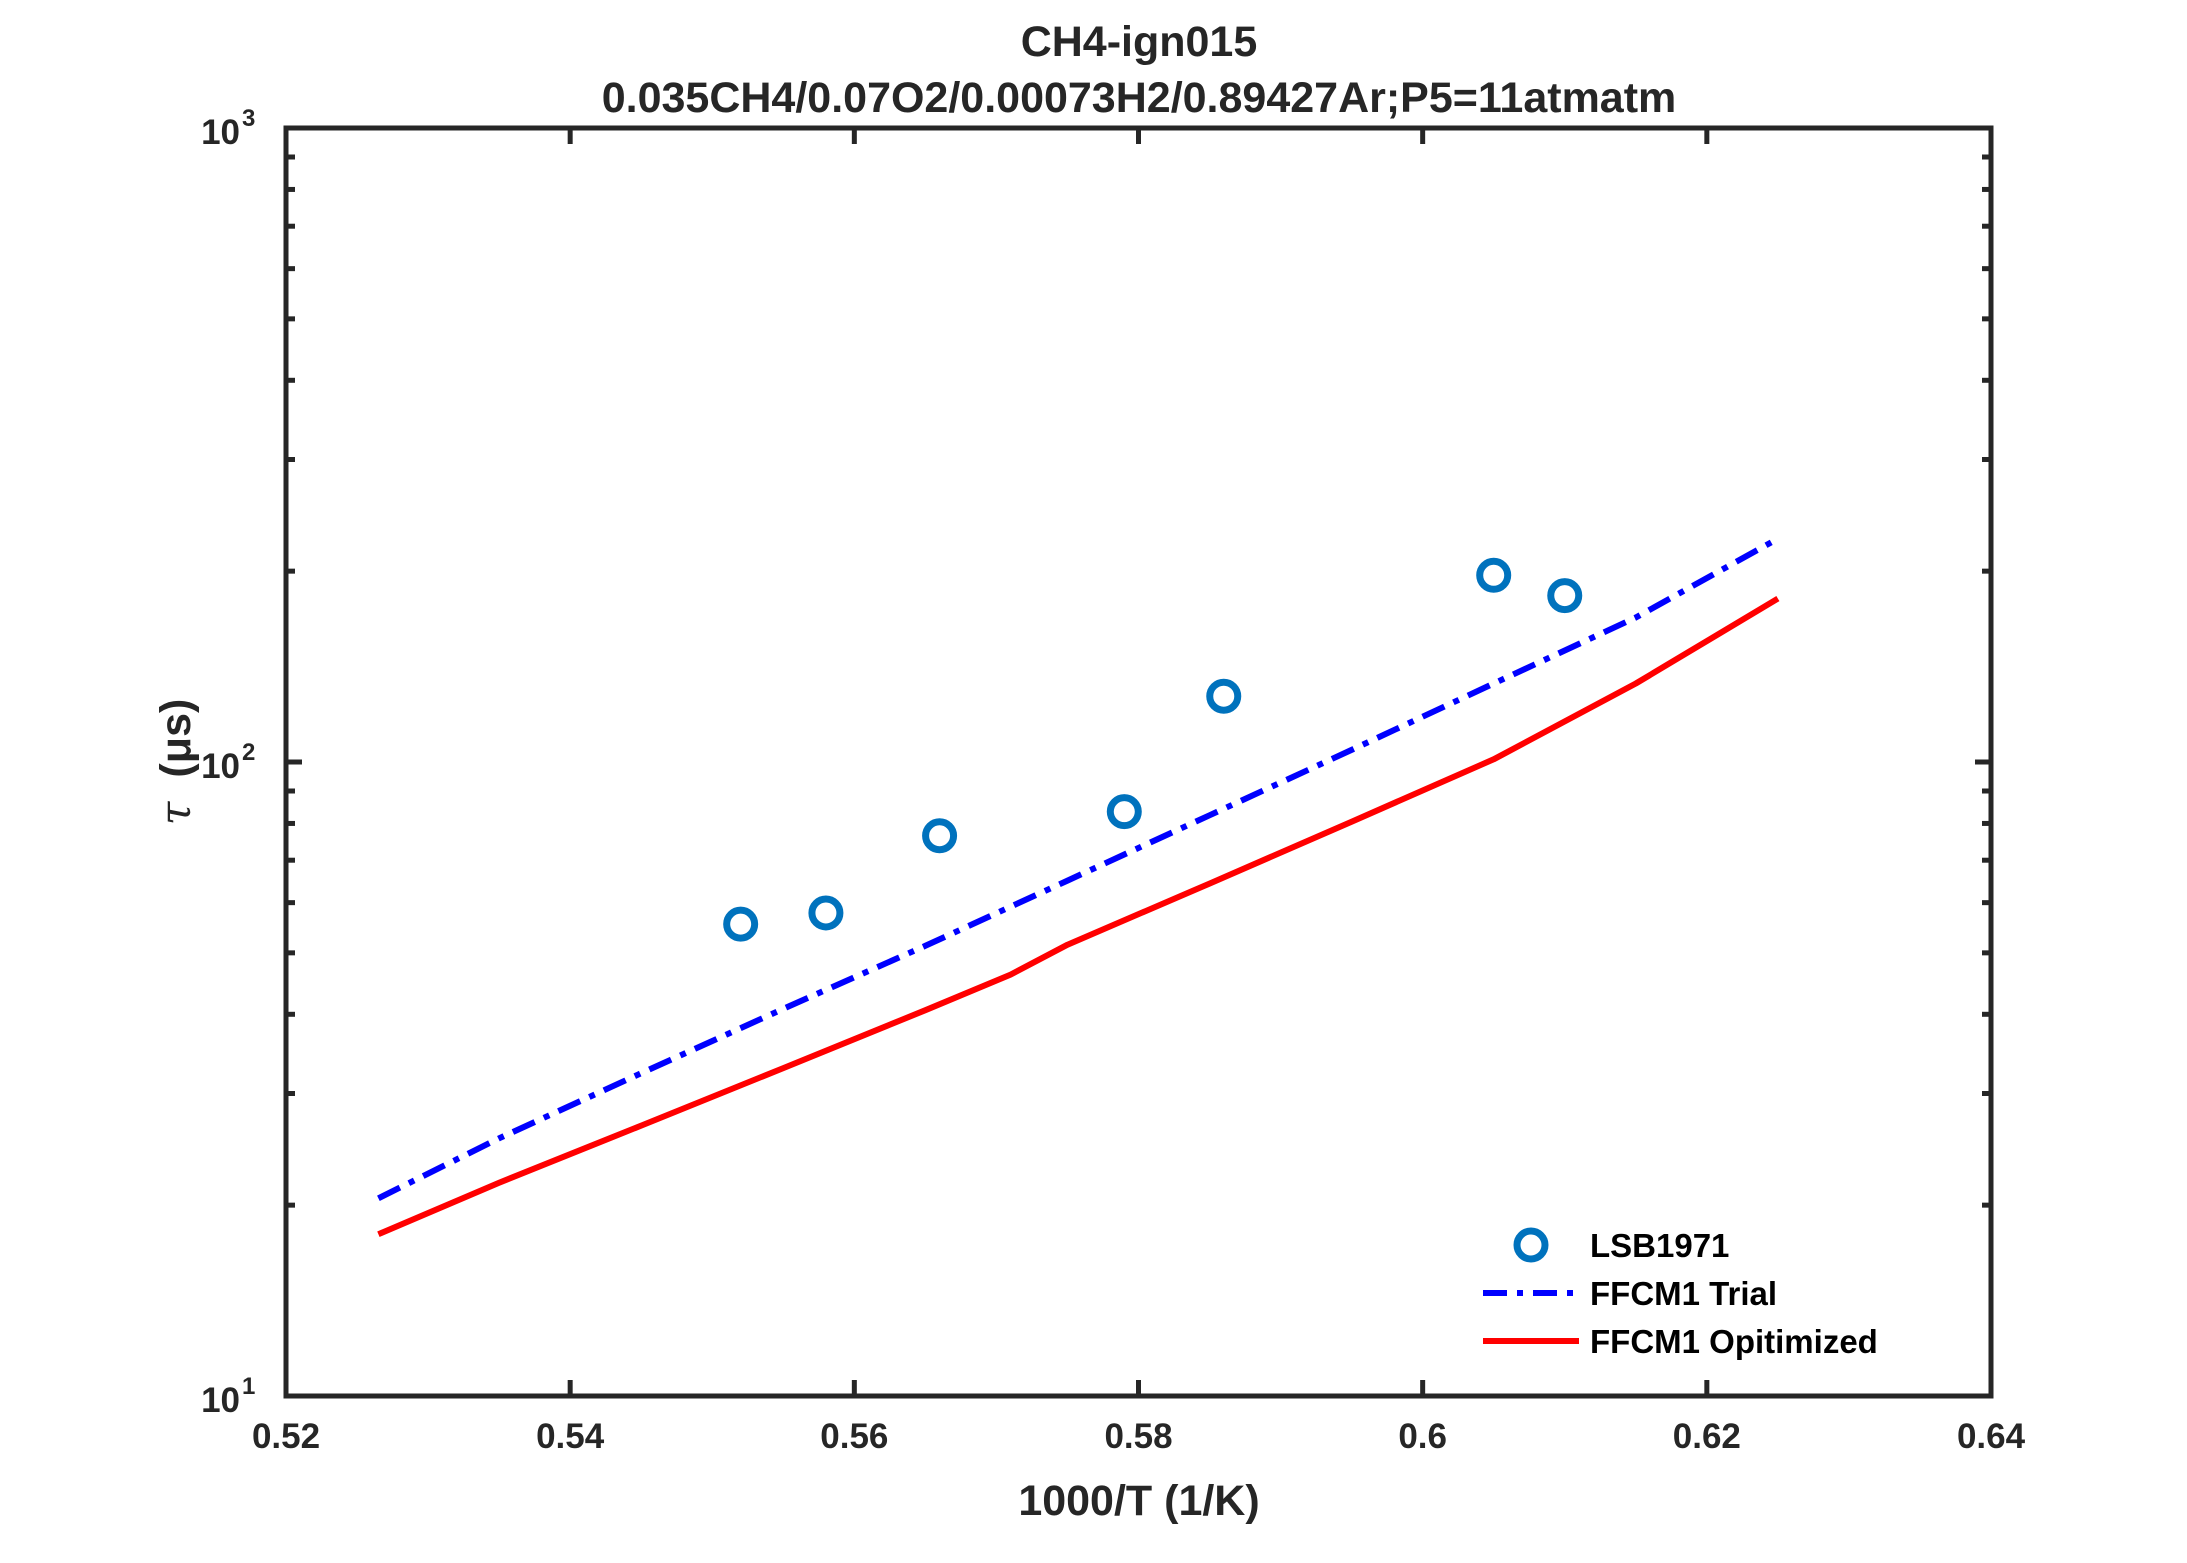  I want to click on y-tick-label: 10 2, so click(228, 762).